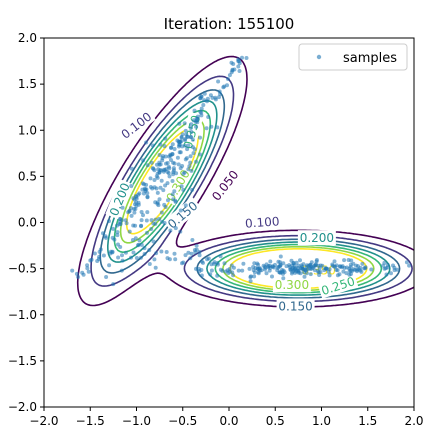 The height and width of the screenshot is (446, 447). Describe the element at coordinates (413, 421) in the screenshot. I see `x-tick-label: 2.0` at that location.